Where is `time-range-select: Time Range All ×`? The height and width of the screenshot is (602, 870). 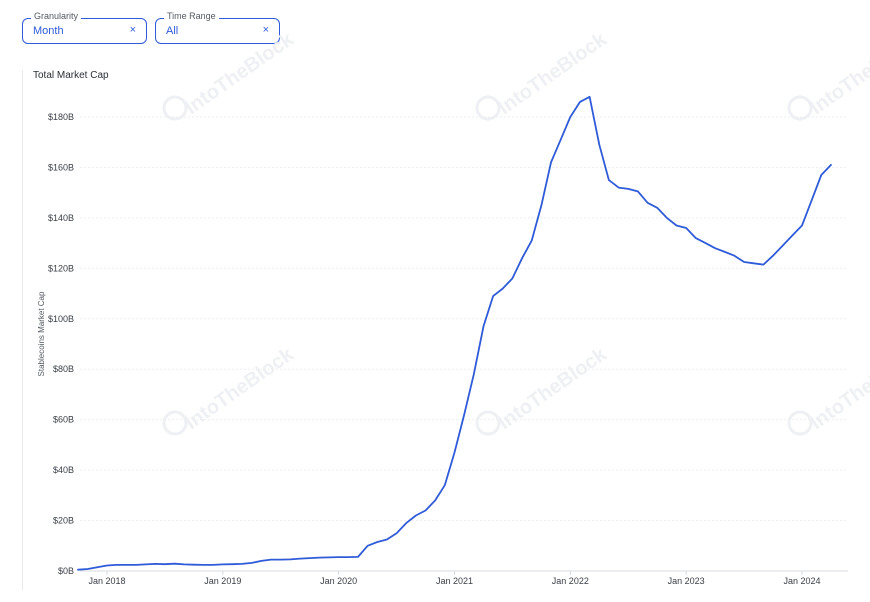
time-range-select: Time Range All × is located at coordinates (217, 27).